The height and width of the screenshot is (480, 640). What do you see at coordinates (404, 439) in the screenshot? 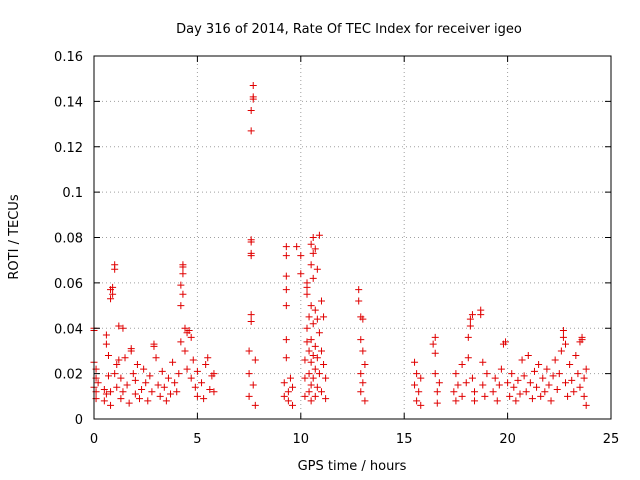
I see `x-tick-label: 15` at bounding box center [404, 439].